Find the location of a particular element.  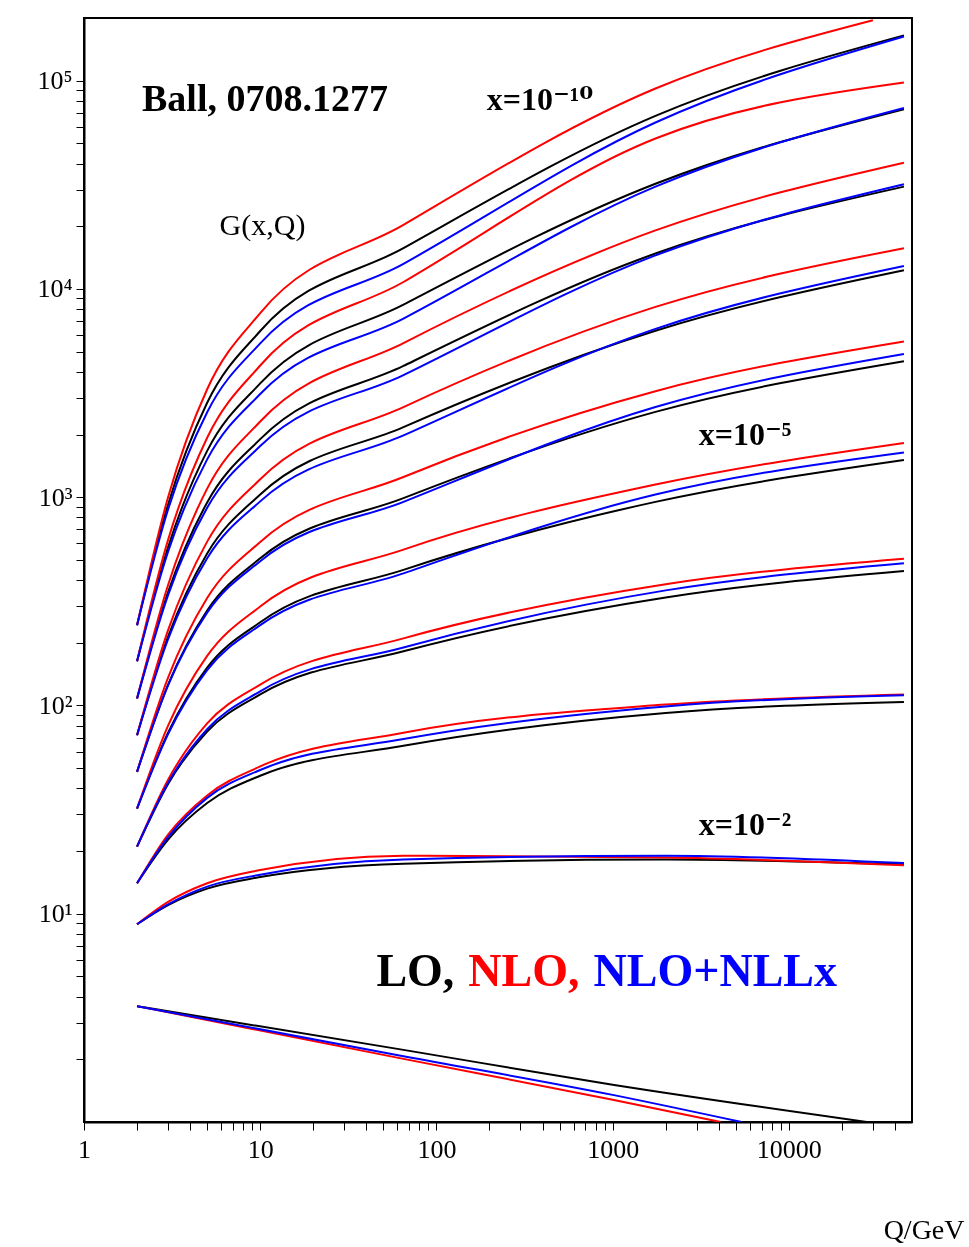

text: NLO+NLLx is located at coordinates (715, 970).